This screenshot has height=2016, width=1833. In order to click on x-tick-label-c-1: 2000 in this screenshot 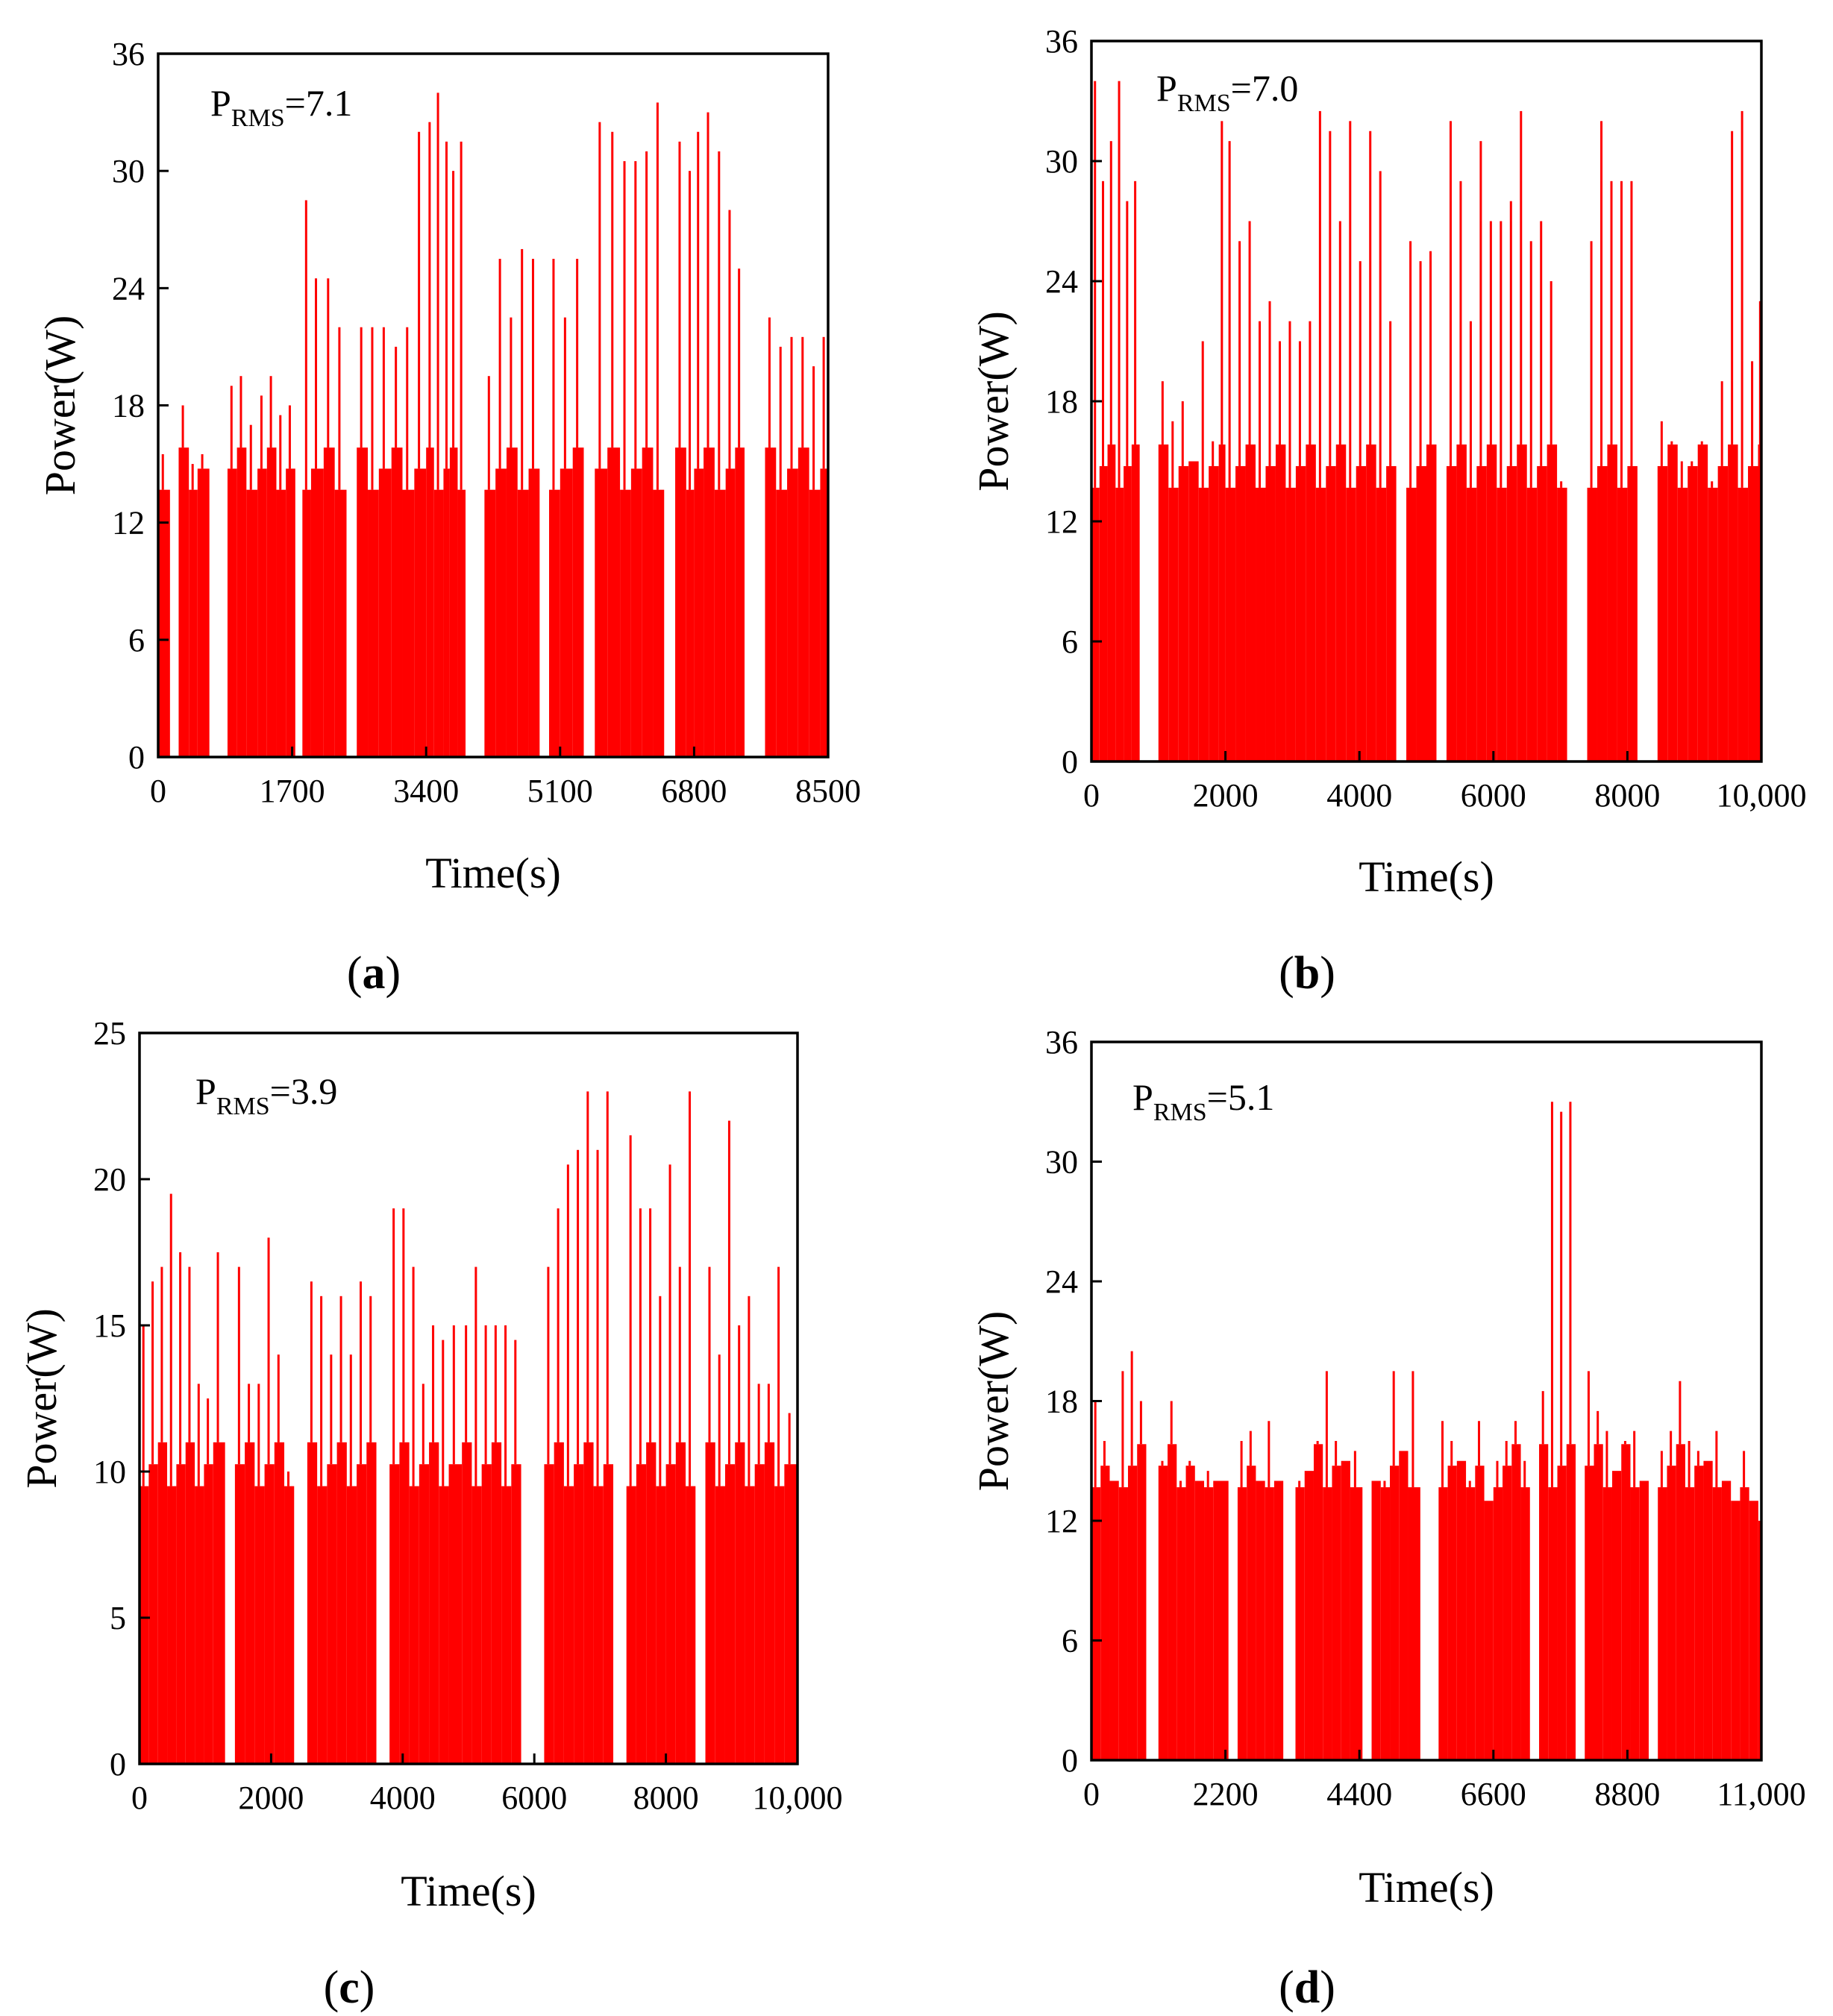, I will do `click(271, 1798)`.